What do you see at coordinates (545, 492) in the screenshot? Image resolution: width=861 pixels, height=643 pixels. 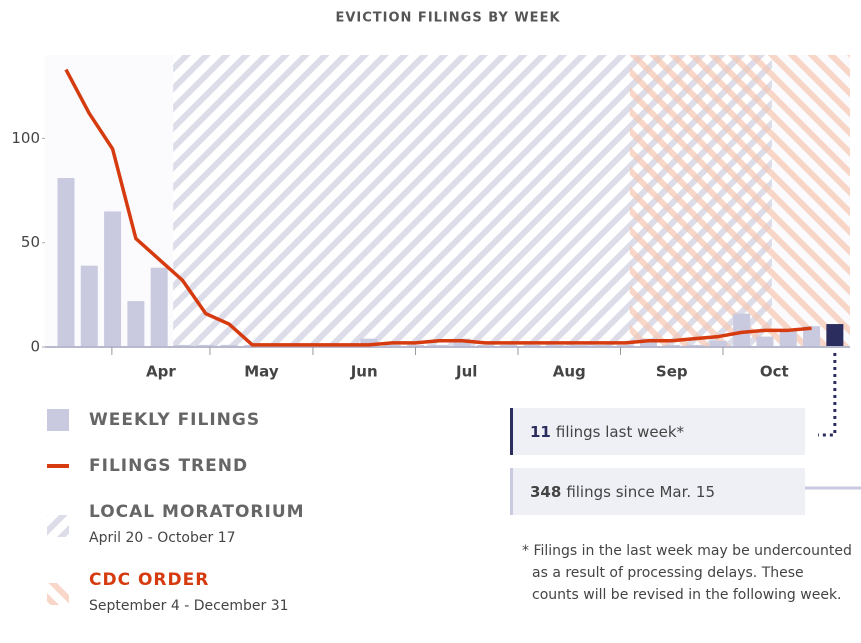 I see `callout-value: 348` at bounding box center [545, 492].